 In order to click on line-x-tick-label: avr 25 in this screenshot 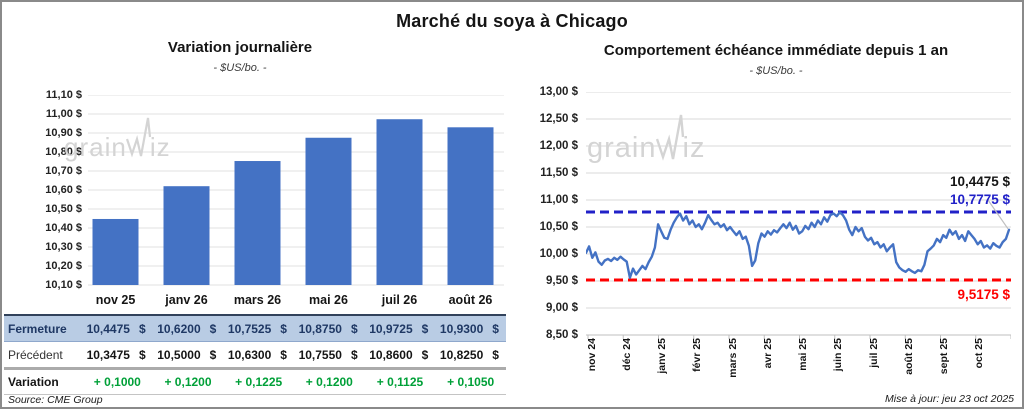, I will do `click(767, 353)`.